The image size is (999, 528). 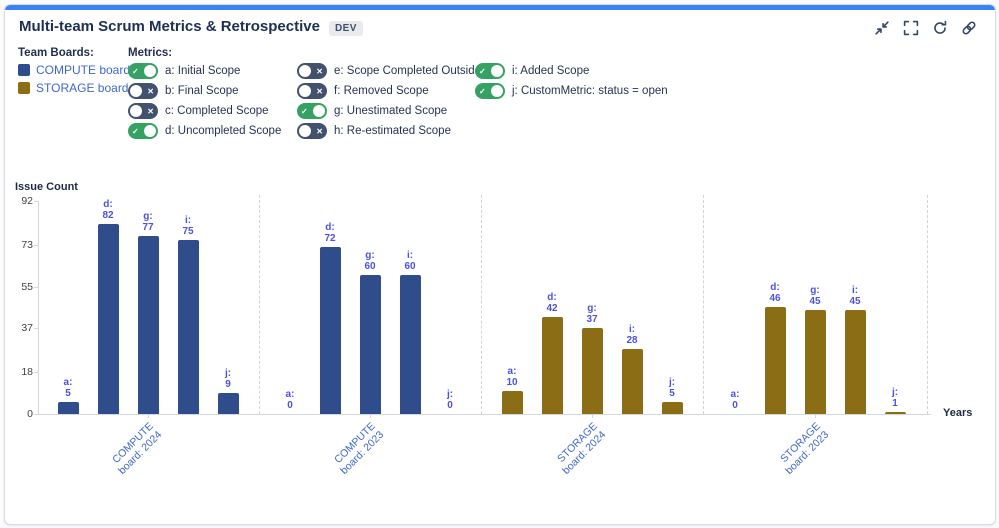 I want to click on bar-value-label: g: 77, so click(x=148, y=222).